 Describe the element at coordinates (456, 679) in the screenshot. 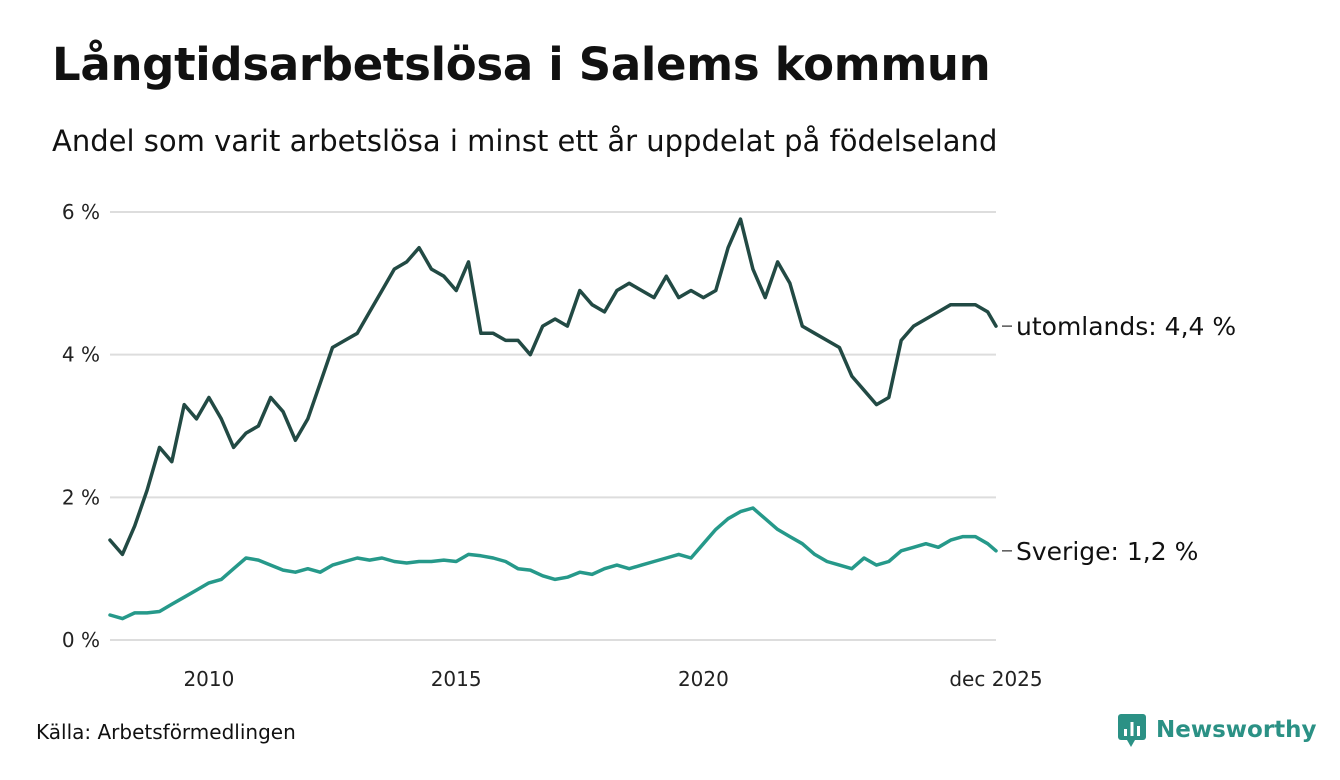

I see `x-tick-label: 2015` at that location.